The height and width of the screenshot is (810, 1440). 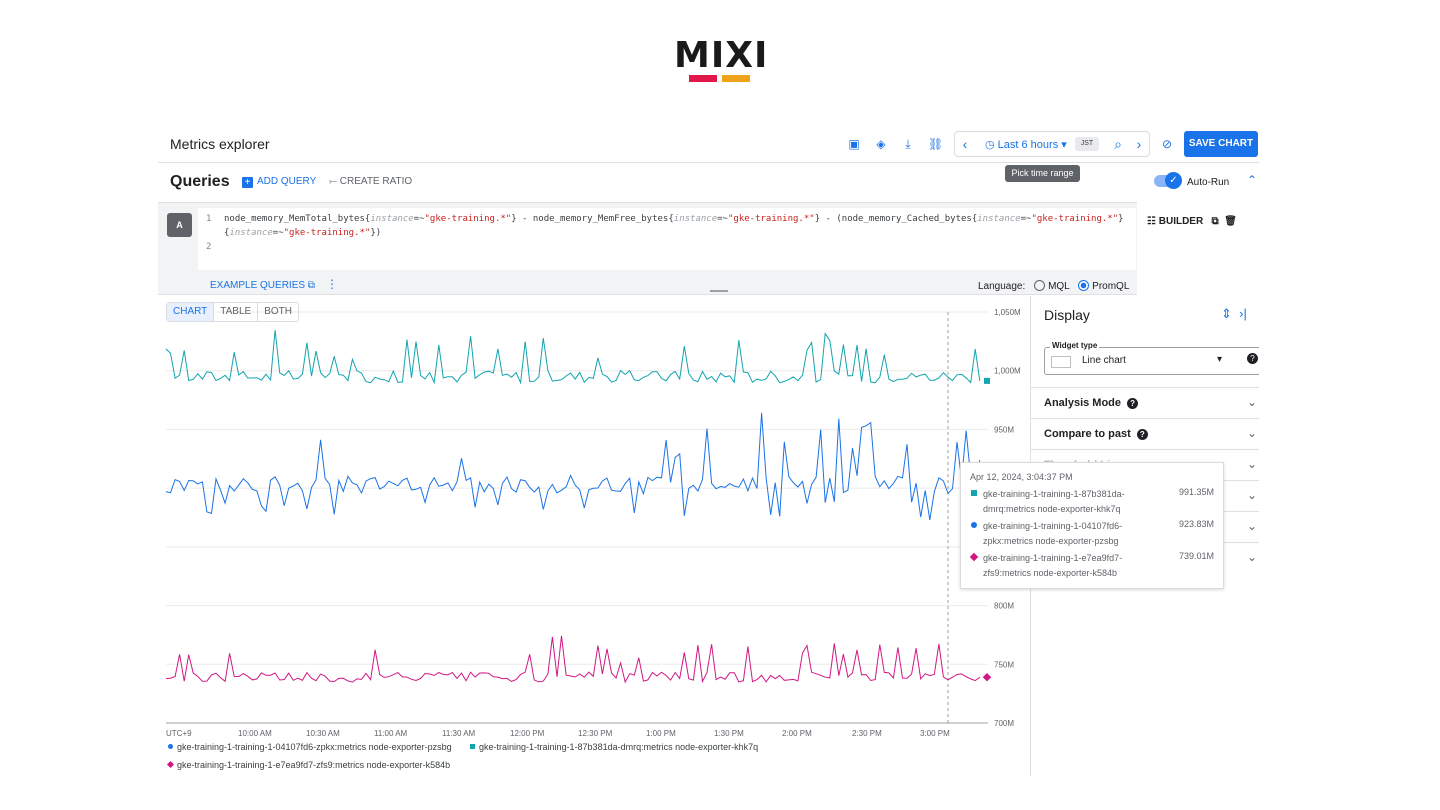 I want to click on logo-bar-orange, so click(x=736, y=78).